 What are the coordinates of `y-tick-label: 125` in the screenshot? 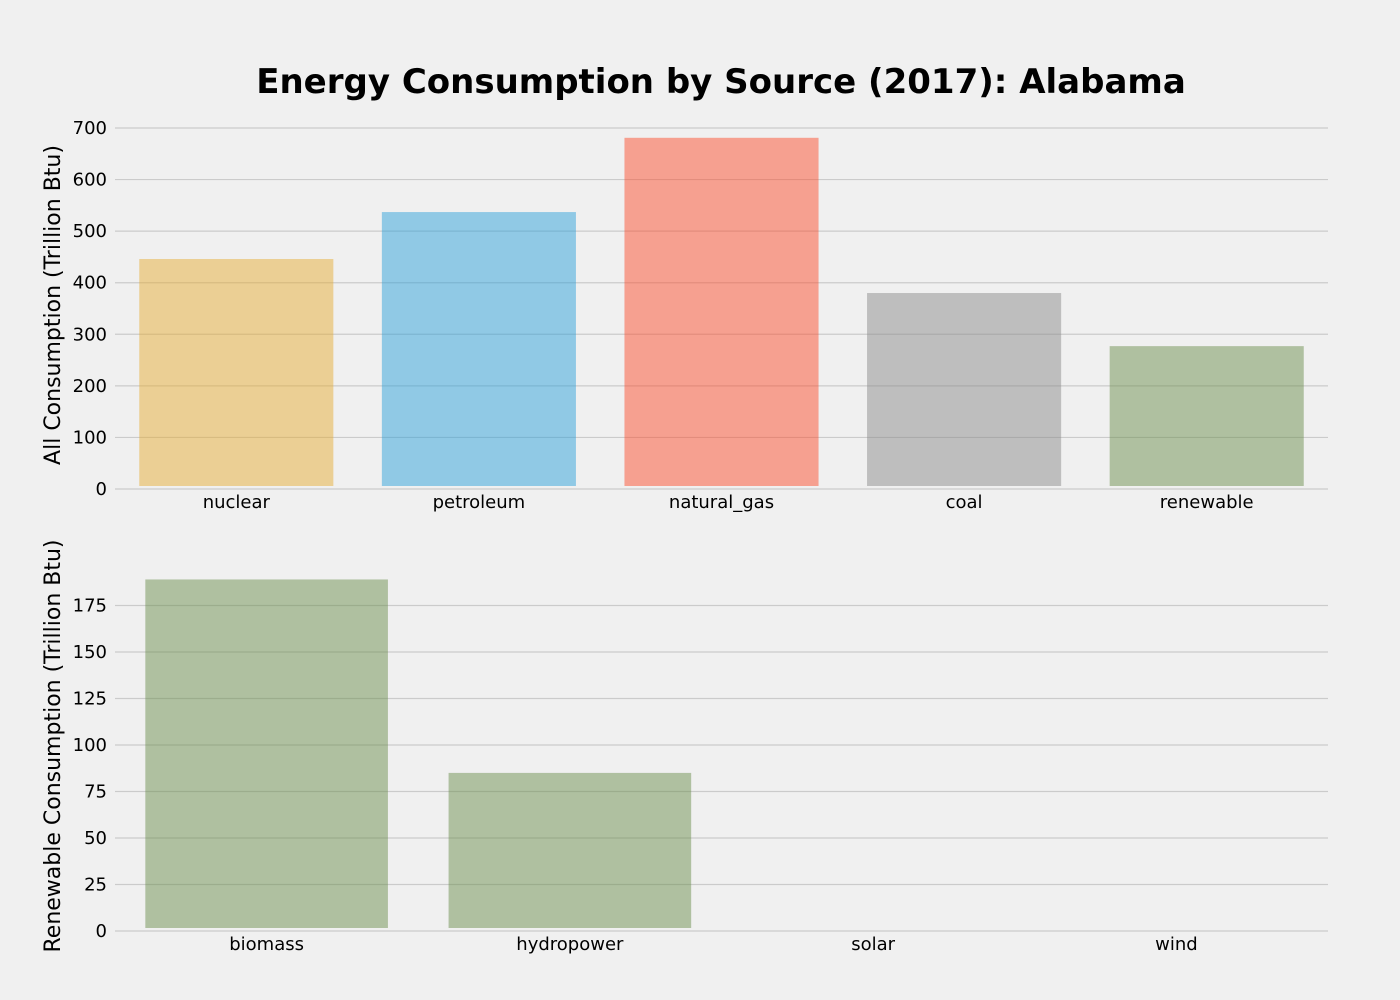 It's located at (90, 699).